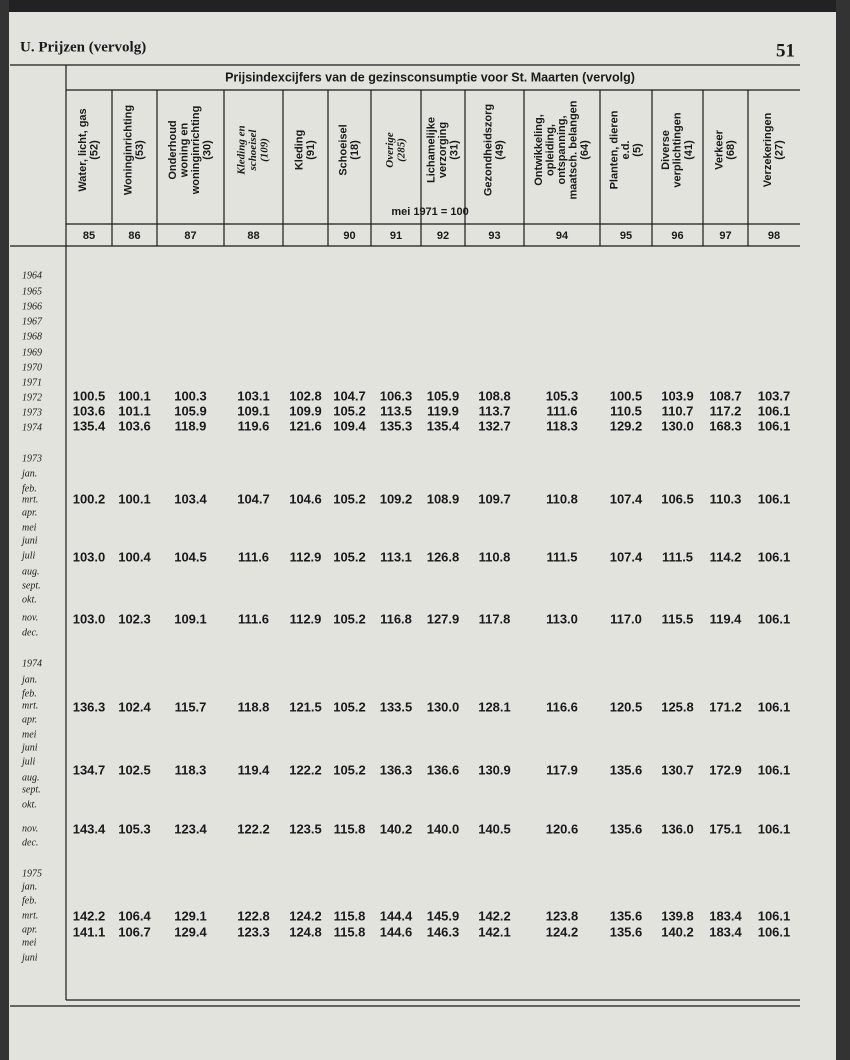  I want to click on column-number: 90, so click(349, 236).